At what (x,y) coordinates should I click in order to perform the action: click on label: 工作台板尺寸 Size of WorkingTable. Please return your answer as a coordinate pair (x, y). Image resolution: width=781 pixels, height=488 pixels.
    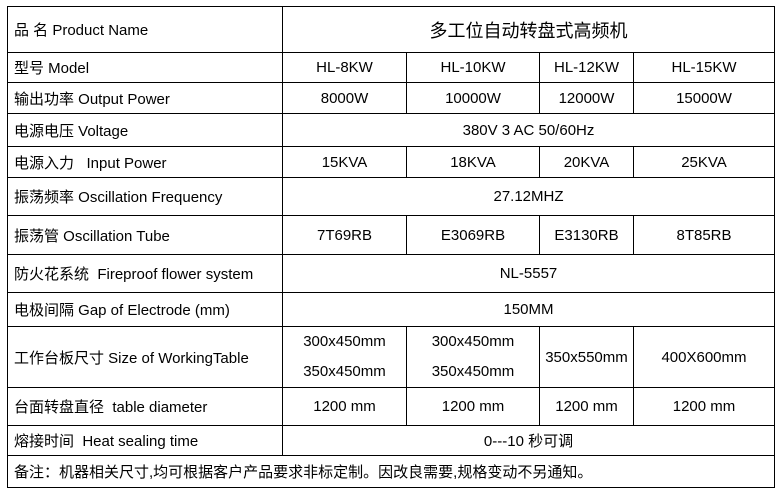
    Looking at the image, I should click on (145, 357).